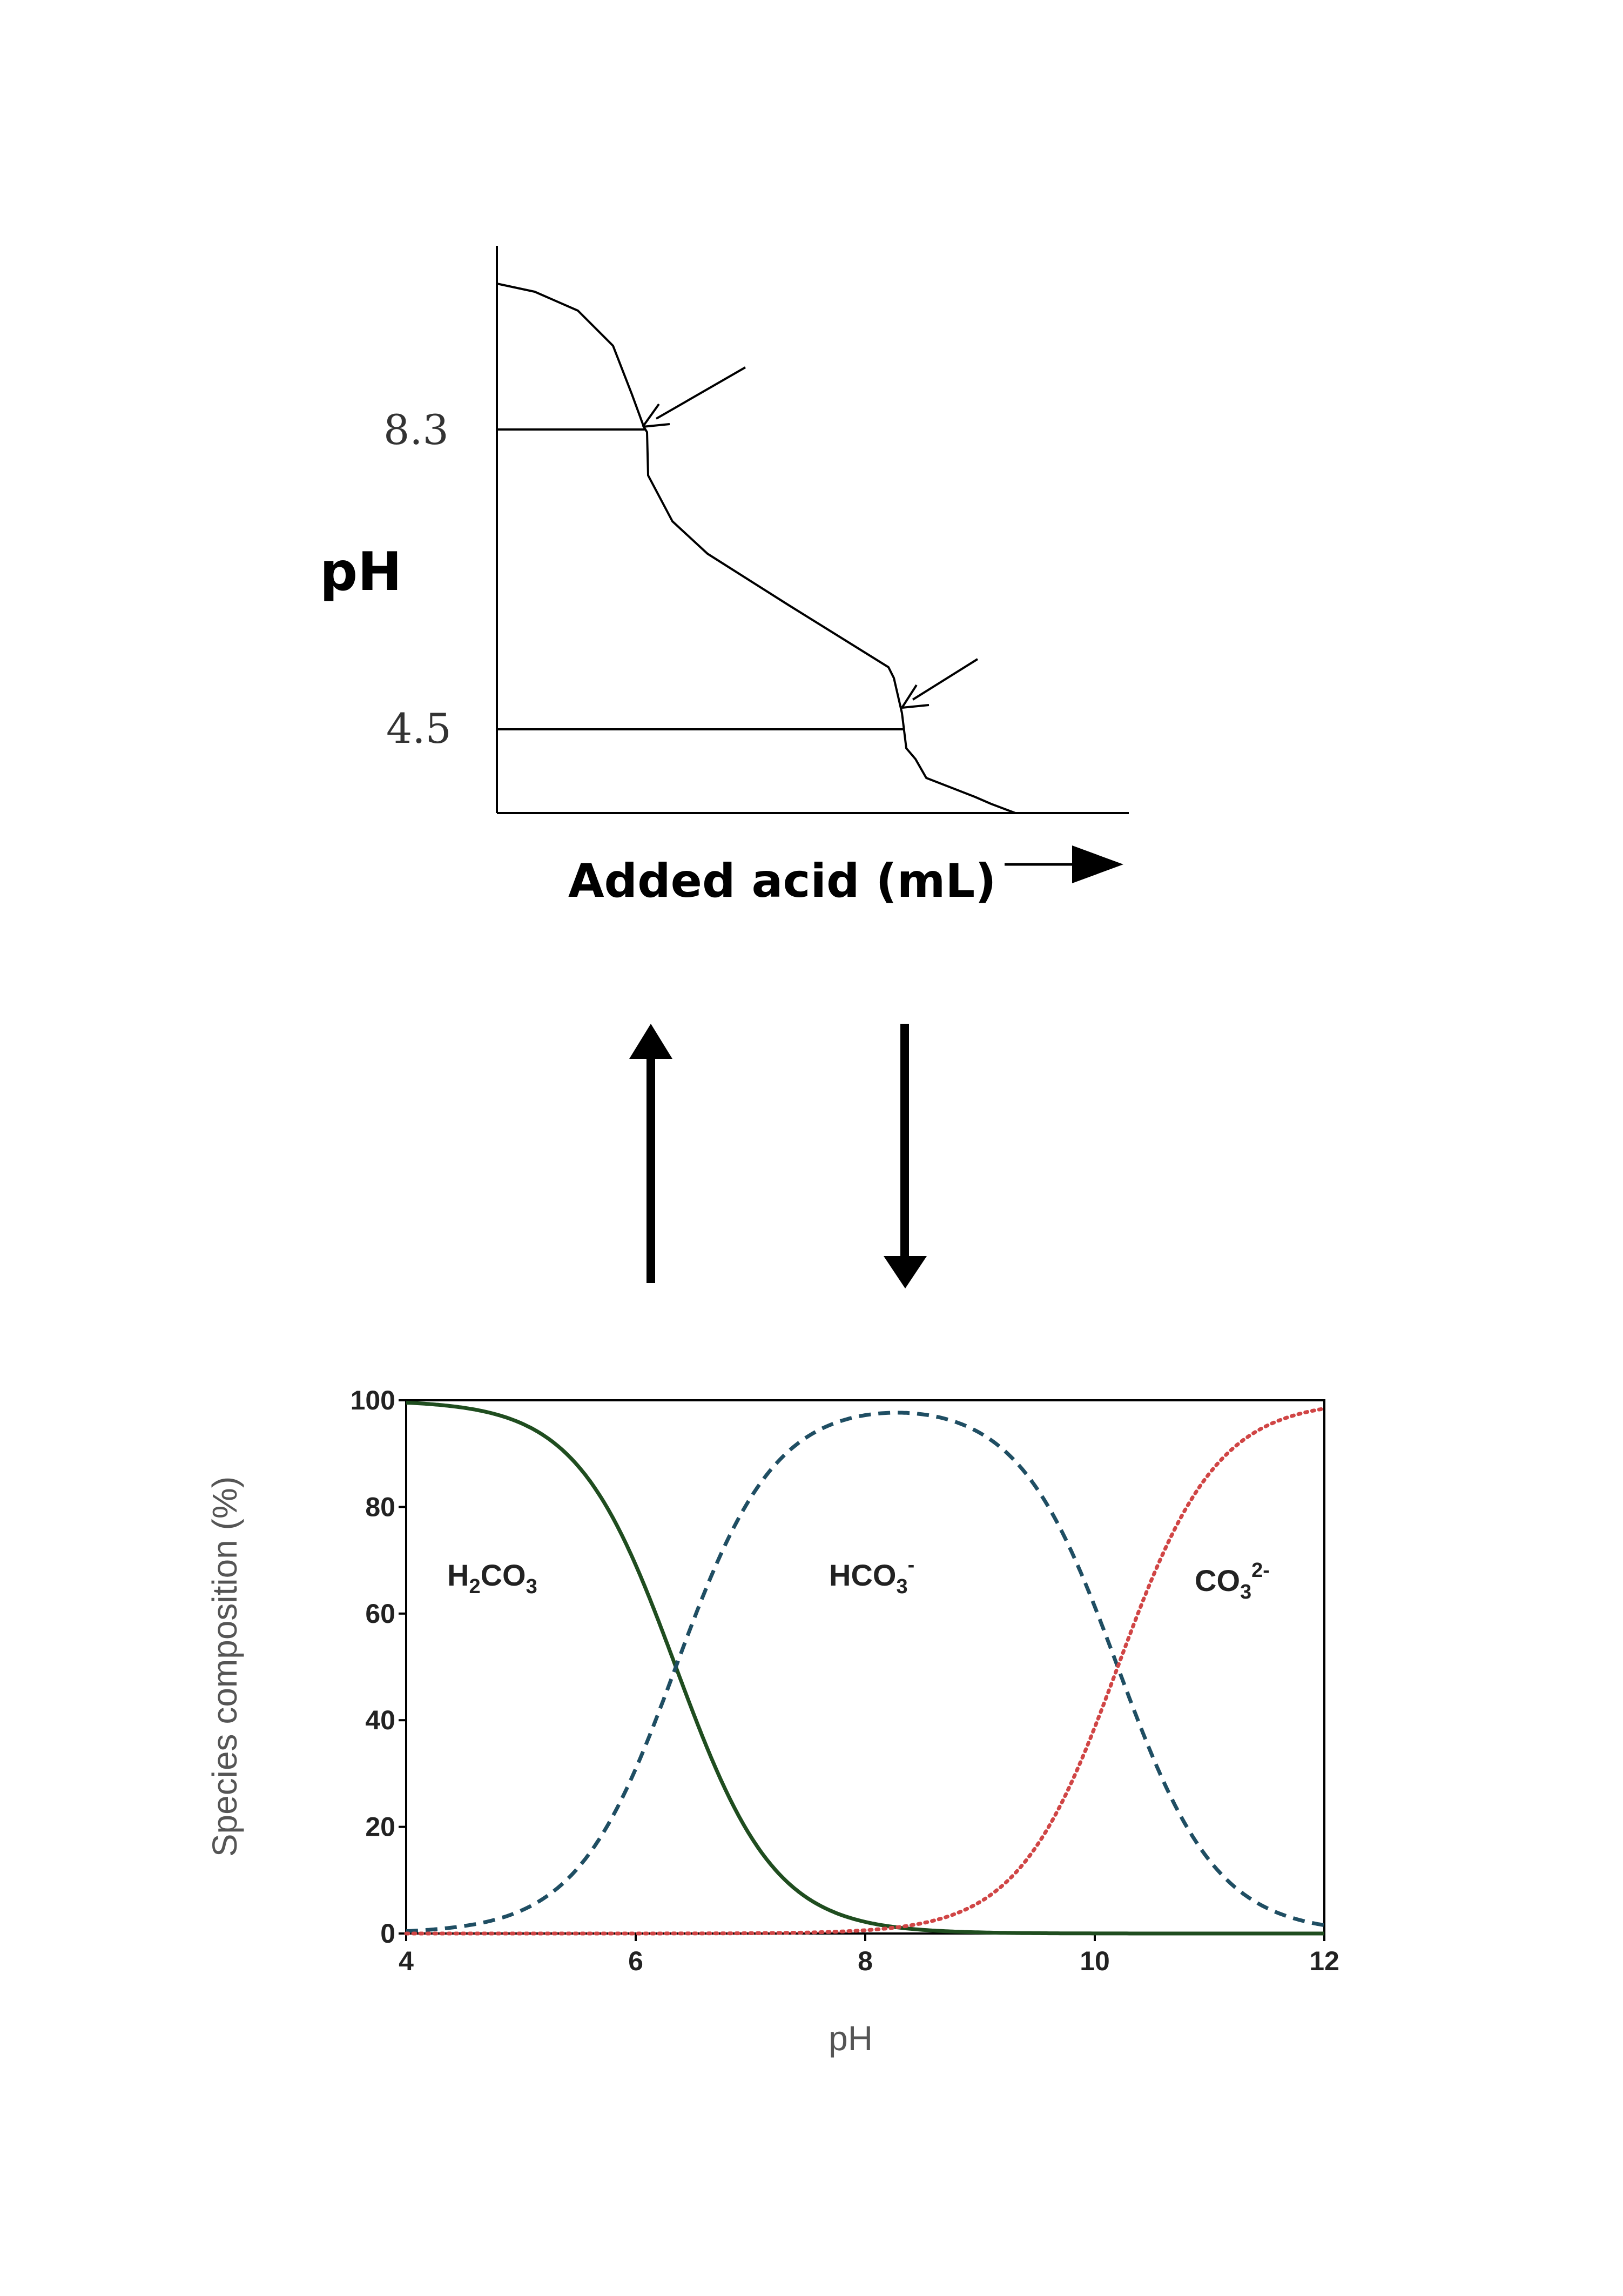 The image size is (1623, 2296). Describe the element at coordinates (650, 1153) in the screenshot. I see `up-arrow-icon` at that location.